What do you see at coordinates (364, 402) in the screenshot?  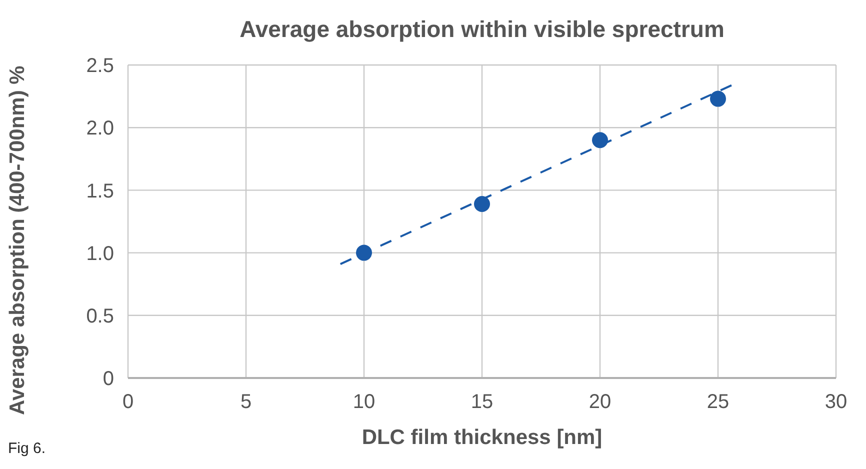 I see `x-tick-label: 10` at bounding box center [364, 402].